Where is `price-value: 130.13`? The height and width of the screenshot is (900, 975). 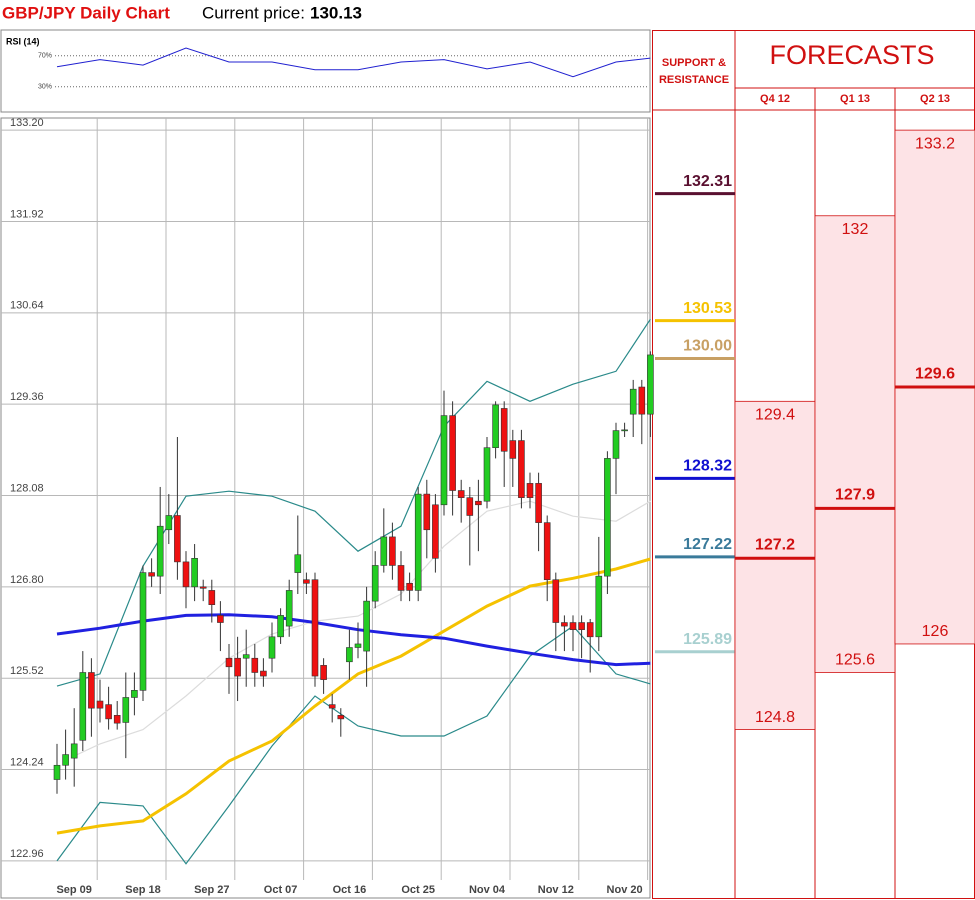 price-value: 130.13 is located at coordinates (336, 12).